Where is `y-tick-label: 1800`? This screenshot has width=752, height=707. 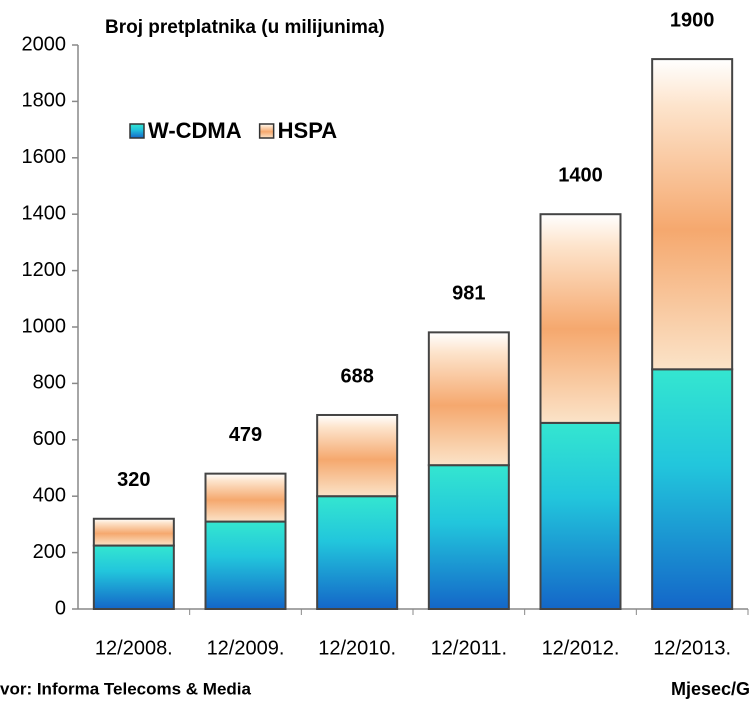
y-tick-label: 1800 is located at coordinates (44, 101).